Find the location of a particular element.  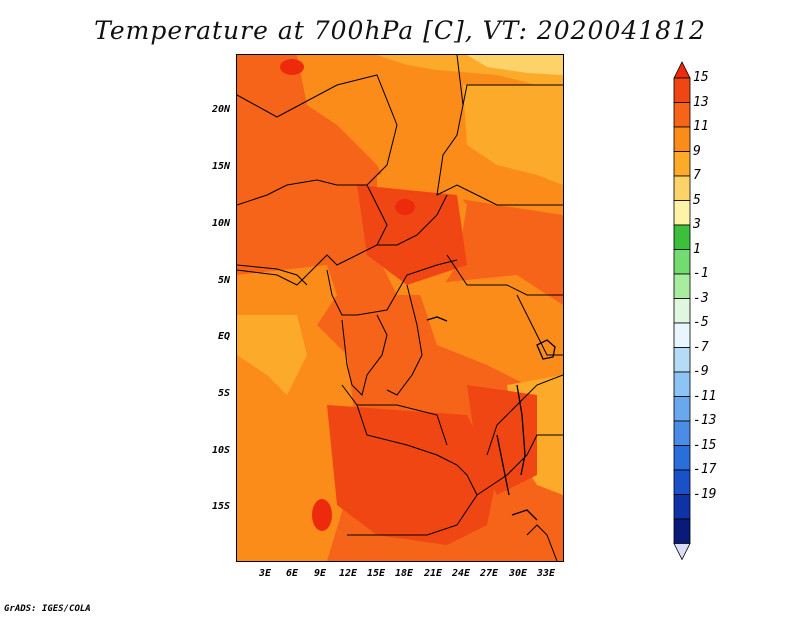

lon-label-12e: 12E is located at coordinates (348, 573).